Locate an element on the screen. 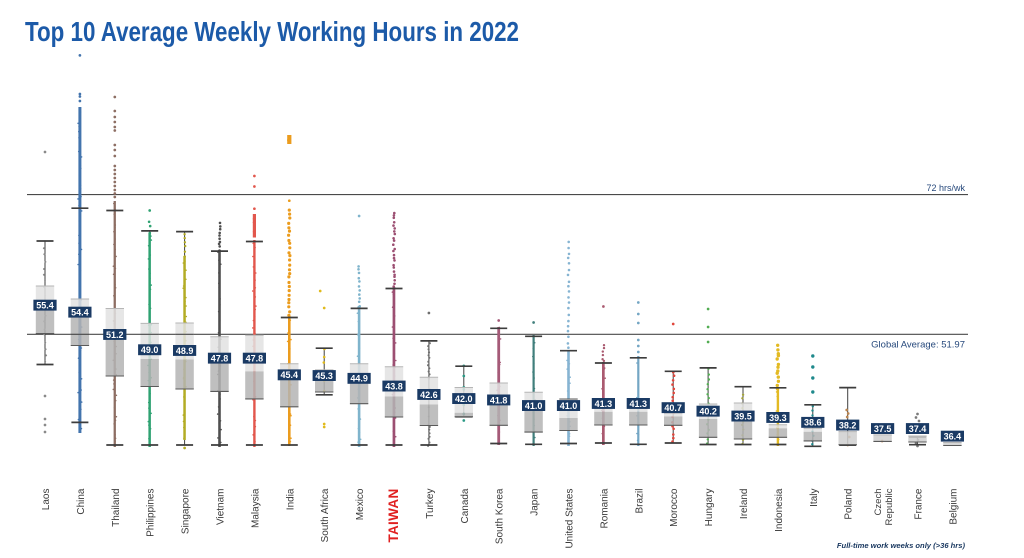 This screenshot has height=558, width=1024. svg-text: China is located at coordinates (81, 501).